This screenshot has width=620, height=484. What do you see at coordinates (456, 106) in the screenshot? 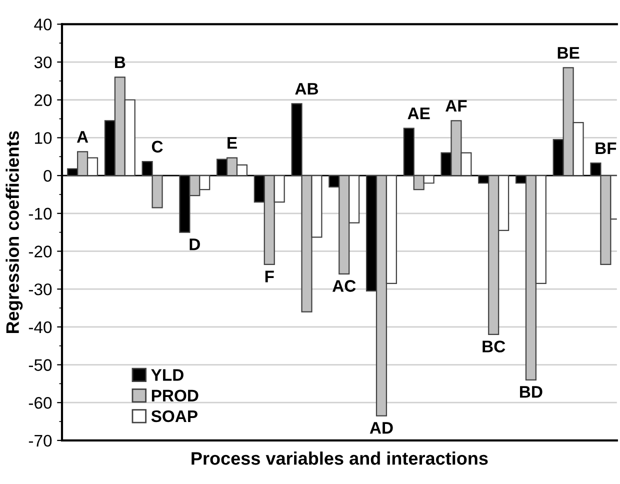
I see `x-tick-label: AF` at bounding box center [456, 106].